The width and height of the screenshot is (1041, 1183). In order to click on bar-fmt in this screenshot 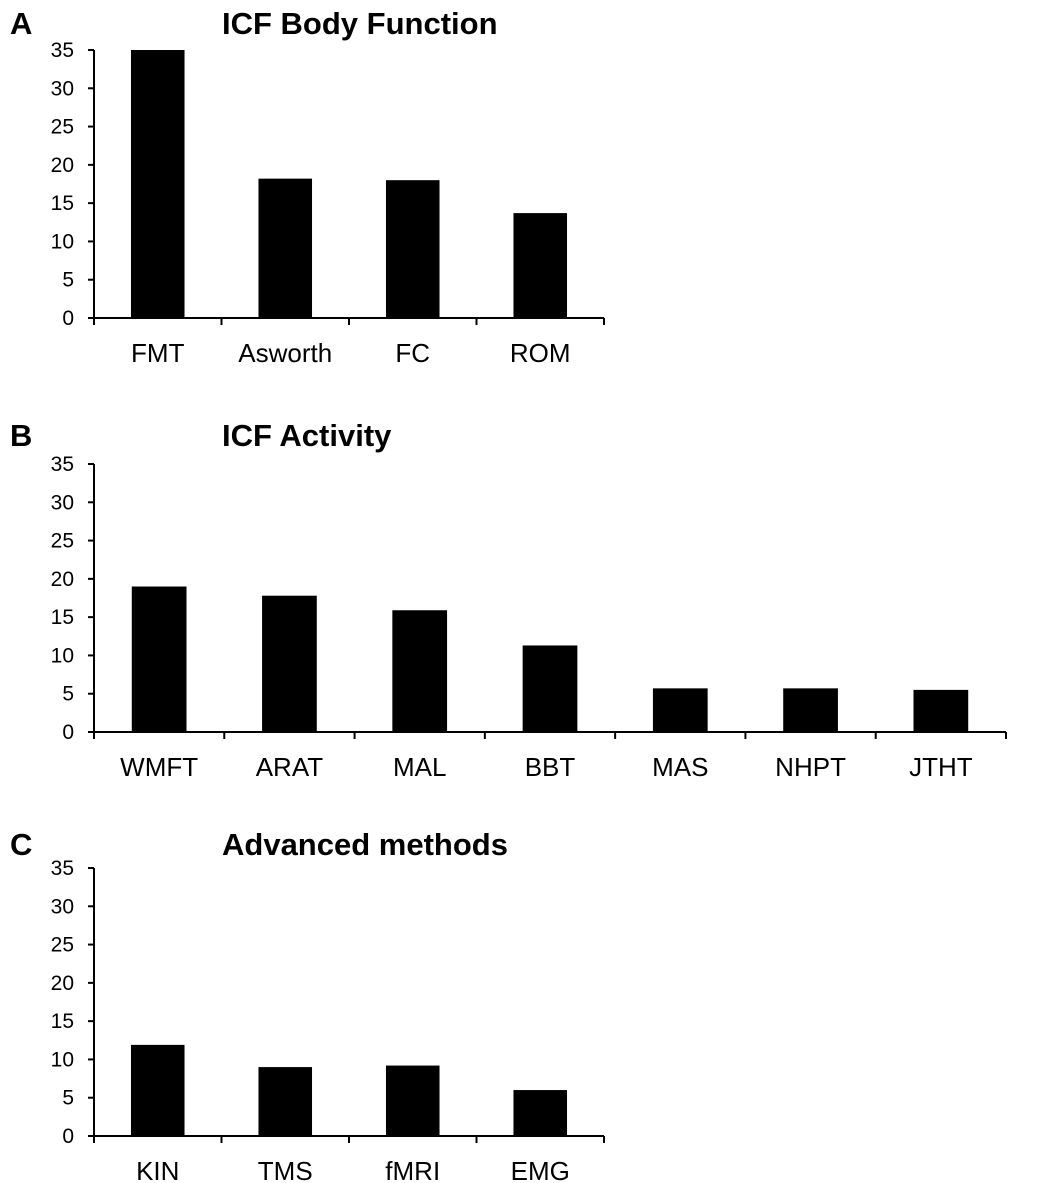, I will do `click(157, 184)`.